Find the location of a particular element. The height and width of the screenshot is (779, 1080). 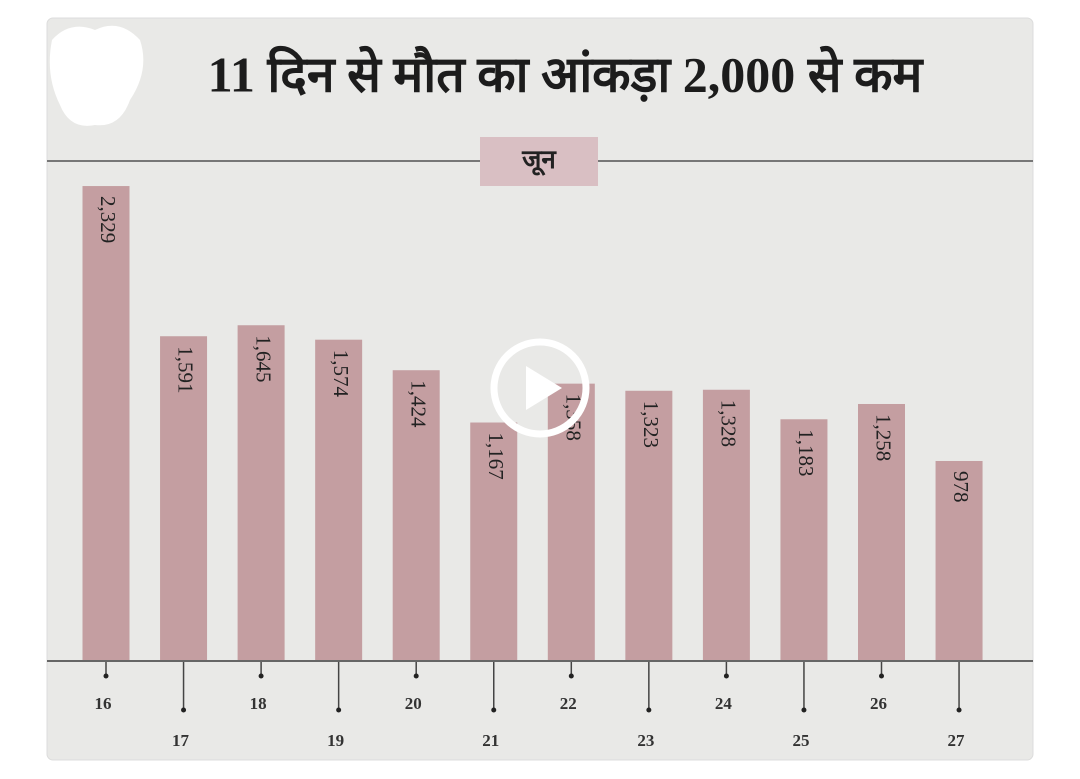

x-tick-label: 17 is located at coordinates (181, 740).